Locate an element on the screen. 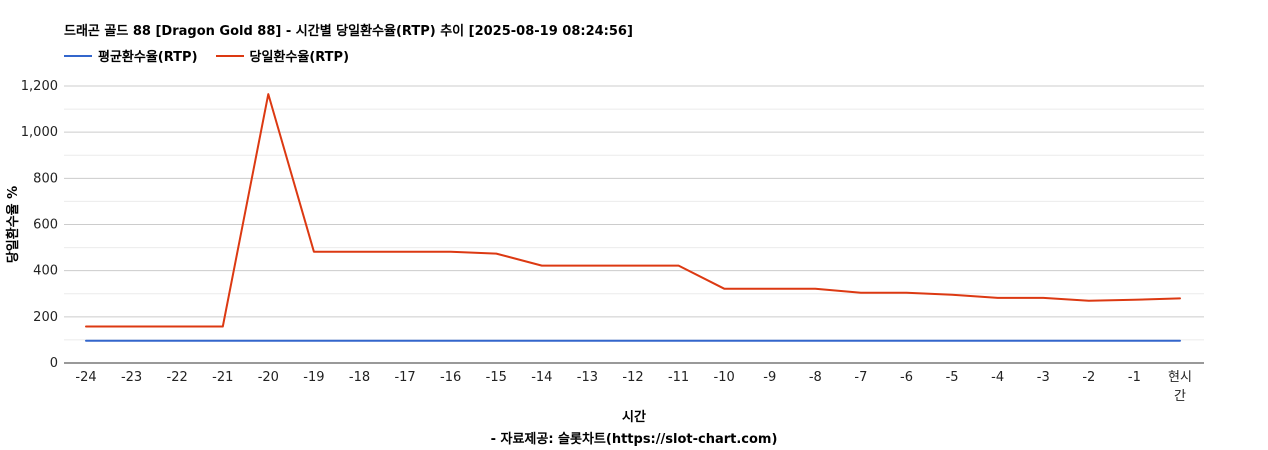 The height and width of the screenshot is (450, 1268). x-tick-label: -14 is located at coordinates (541, 377).